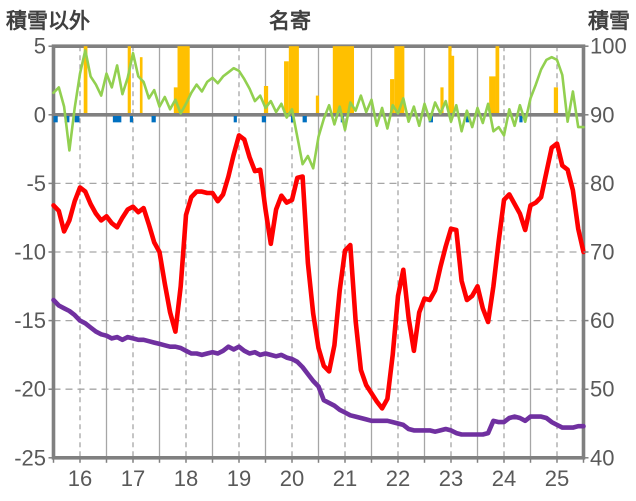 The width and height of the screenshot is (636, 501). Describe the element at coordinates (504, 478) in the screenshot. I see `x-axis-tick-label: 24` at that location.